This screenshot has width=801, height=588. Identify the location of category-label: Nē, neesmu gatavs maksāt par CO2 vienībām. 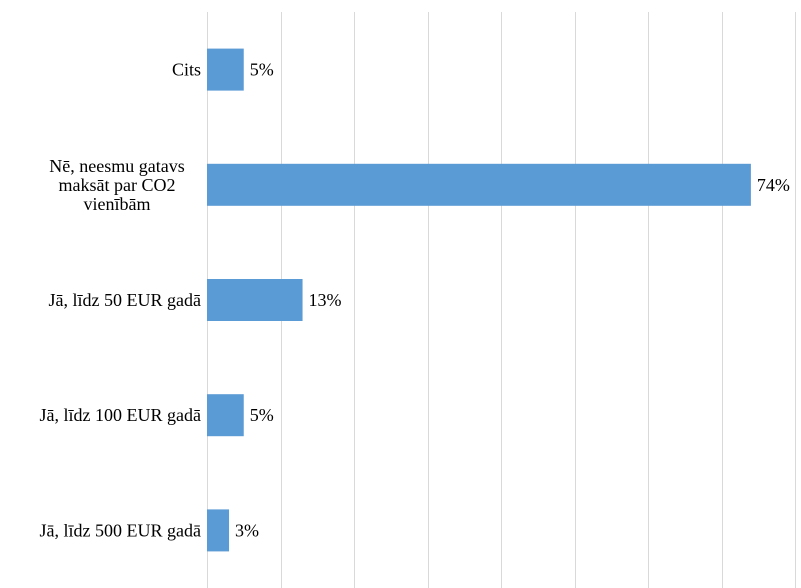
(116, 185).